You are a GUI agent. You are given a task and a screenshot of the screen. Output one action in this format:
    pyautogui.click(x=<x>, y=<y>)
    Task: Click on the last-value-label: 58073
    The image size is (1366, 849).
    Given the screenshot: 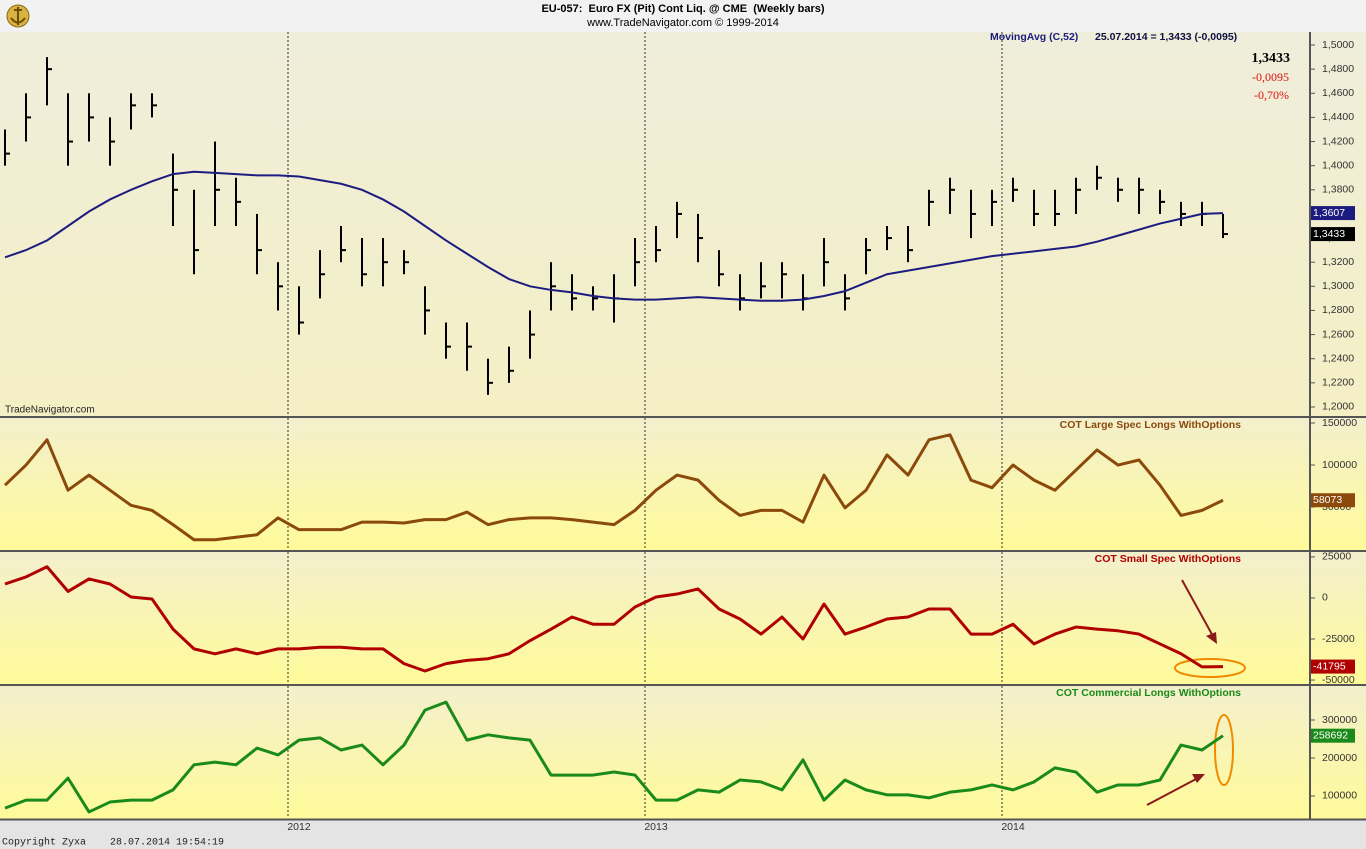 What is the action you would take?
    pyautogui.click(x=1327, y=500)
    